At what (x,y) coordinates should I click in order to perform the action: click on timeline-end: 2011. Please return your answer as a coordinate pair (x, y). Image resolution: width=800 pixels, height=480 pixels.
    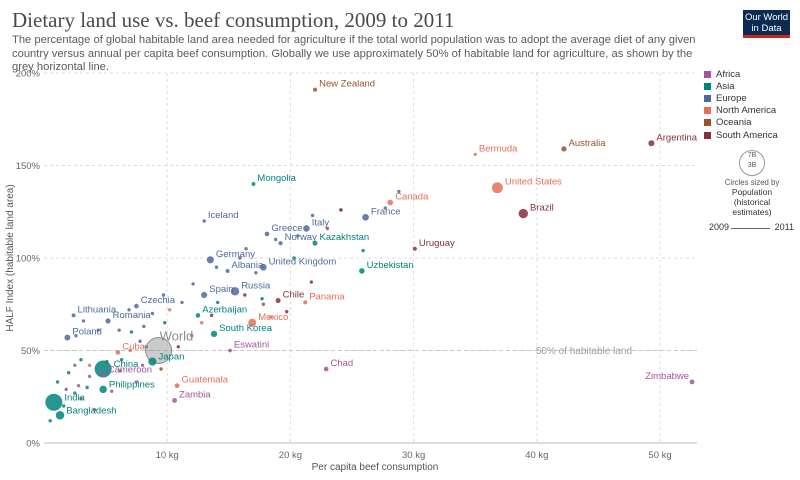
    Looking at the image, I should click on (784, 227).